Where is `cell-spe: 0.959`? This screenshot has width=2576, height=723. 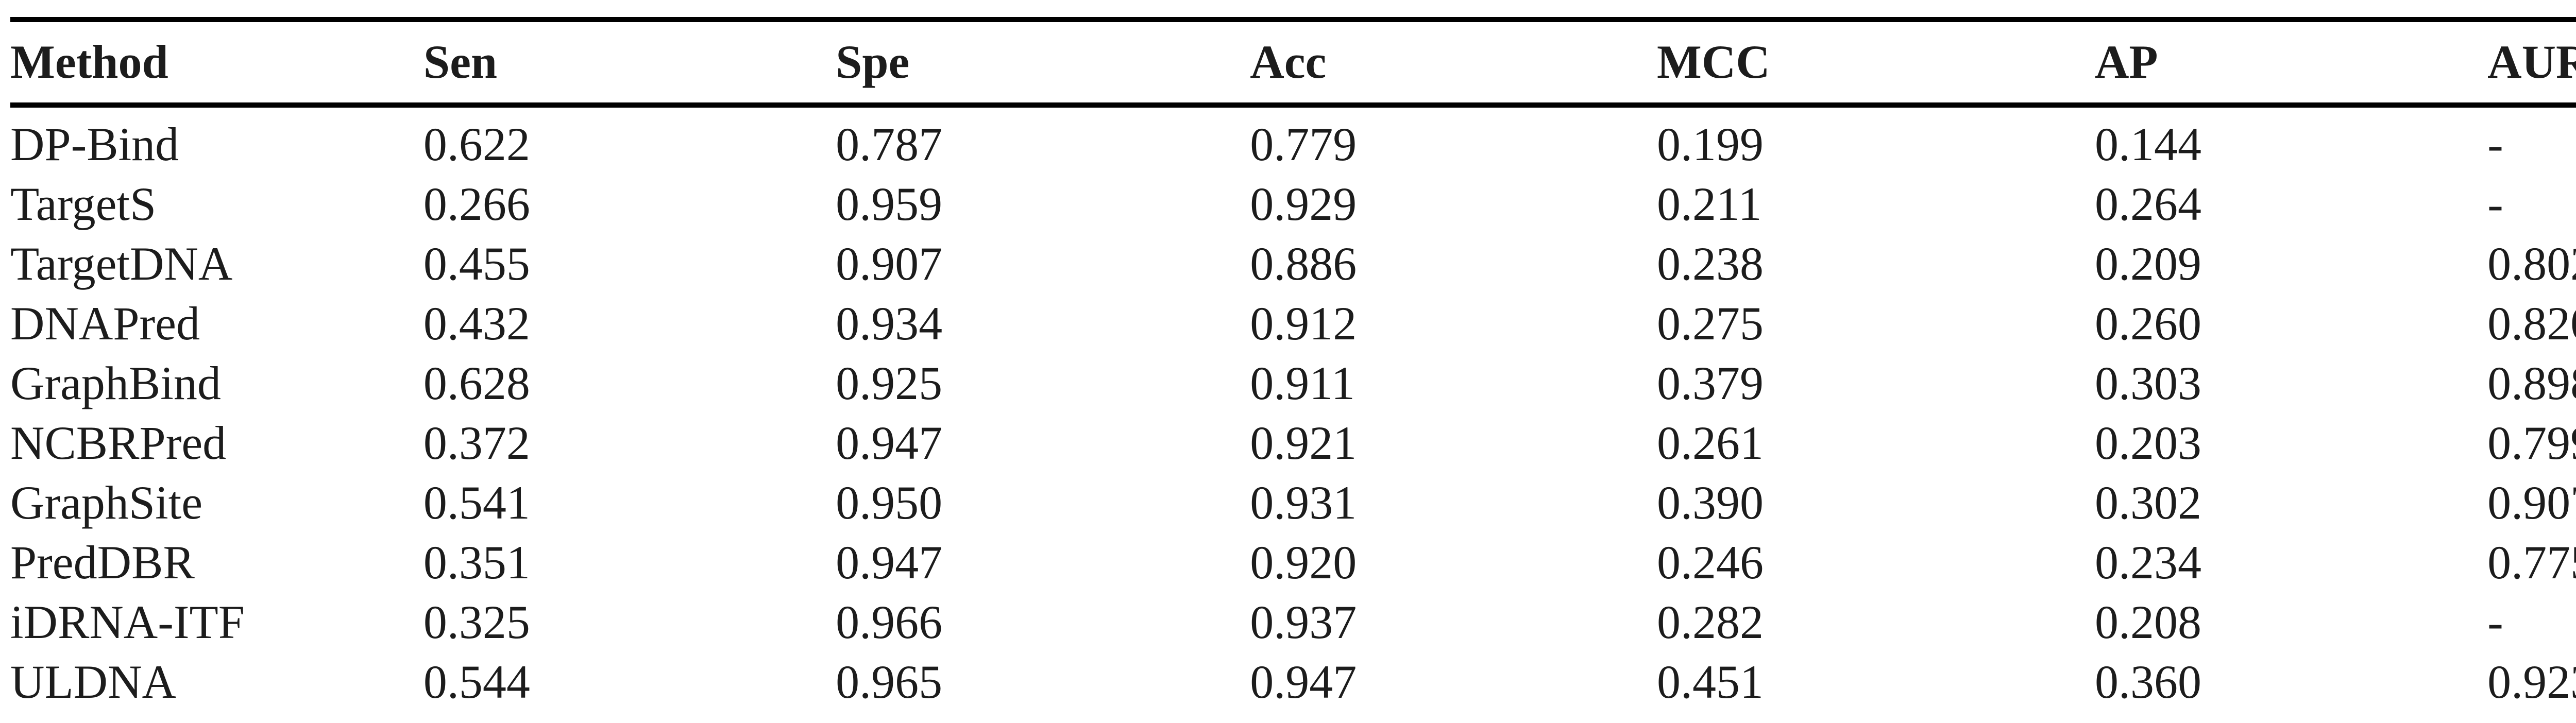 cell-spe: 0.959 is located at coordinates (889, 204).